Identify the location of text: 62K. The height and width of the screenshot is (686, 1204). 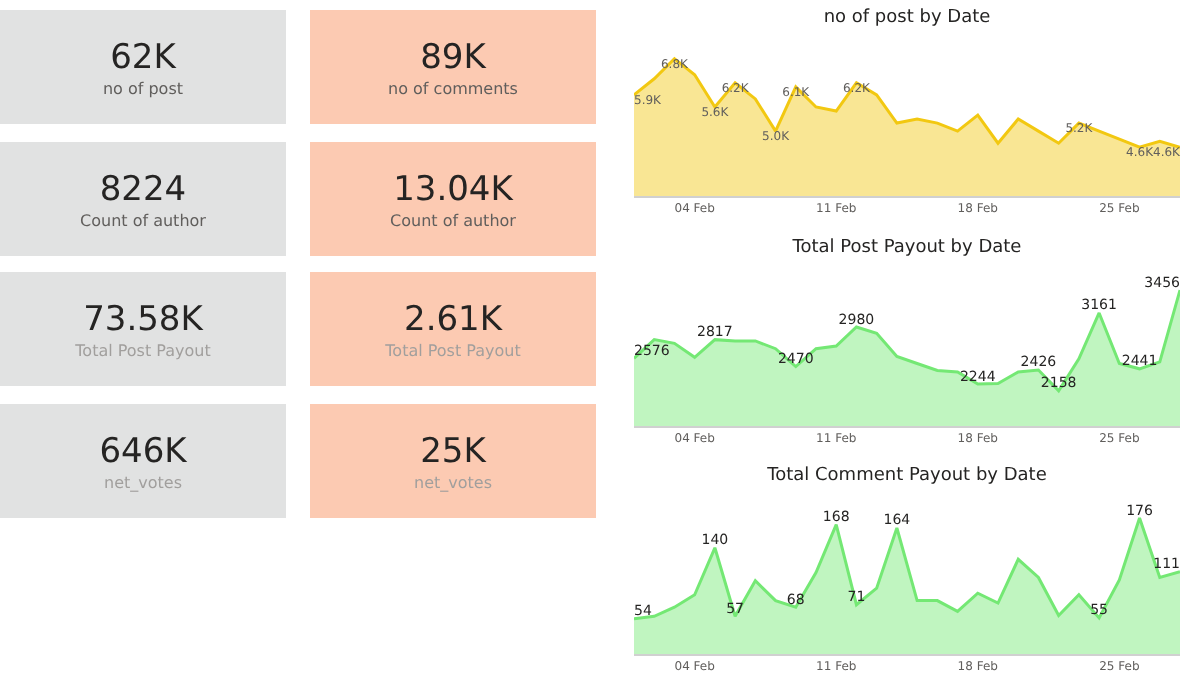
(143, 58).